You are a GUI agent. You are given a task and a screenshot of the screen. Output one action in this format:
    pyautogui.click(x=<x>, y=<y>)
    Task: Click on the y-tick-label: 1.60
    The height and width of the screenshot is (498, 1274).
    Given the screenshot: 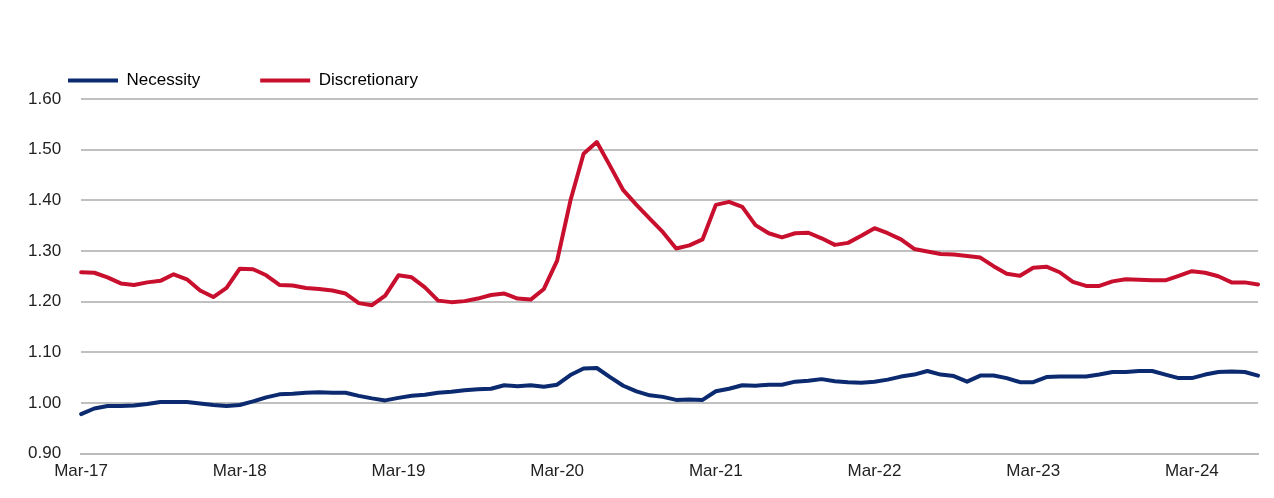 What is the action you would take?
    pyautogui.click(x=44, y=98)
    